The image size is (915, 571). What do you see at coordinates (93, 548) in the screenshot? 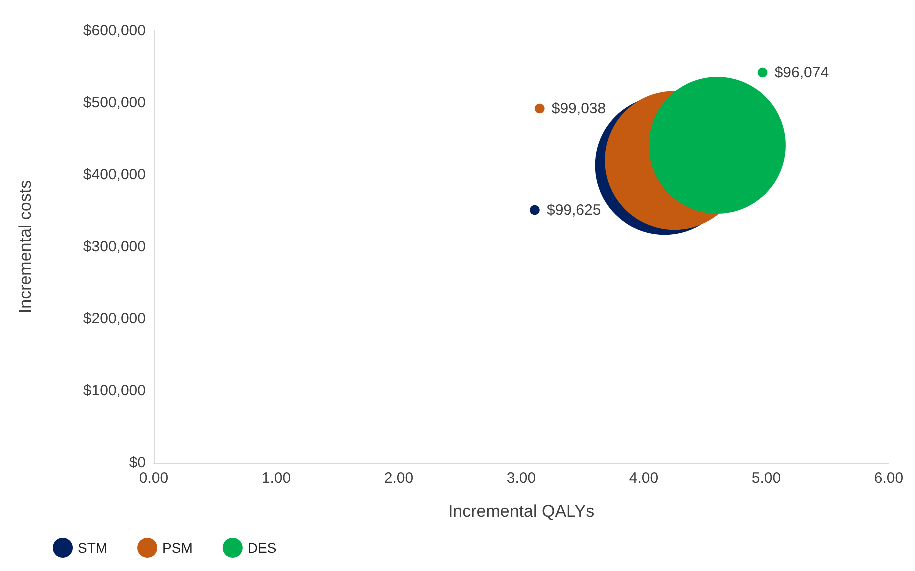
I see `legend-label: STM` at bounding box center [93, 548].